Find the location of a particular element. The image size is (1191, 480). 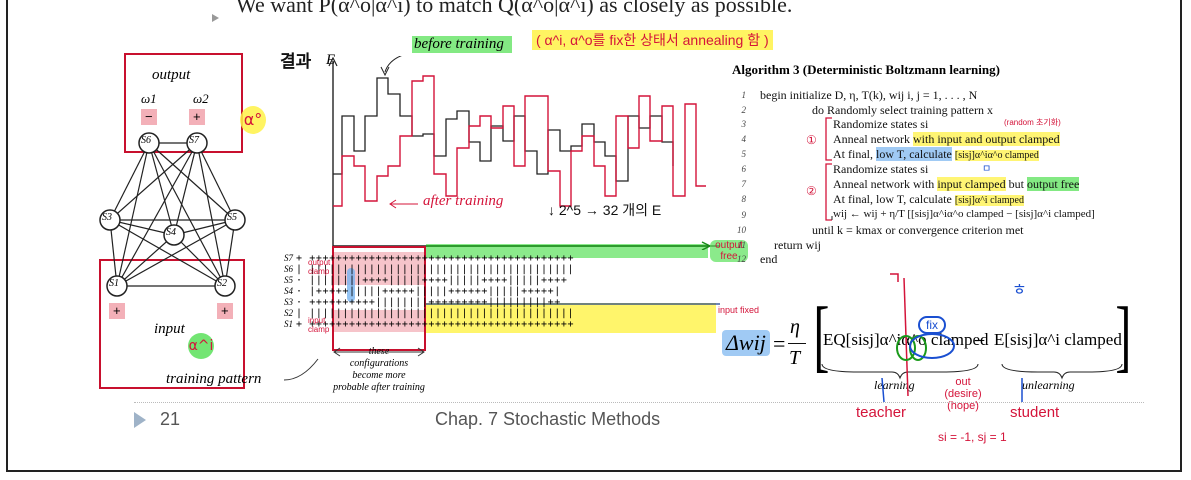

formula-underbraces is located at coordinates (972, 371).